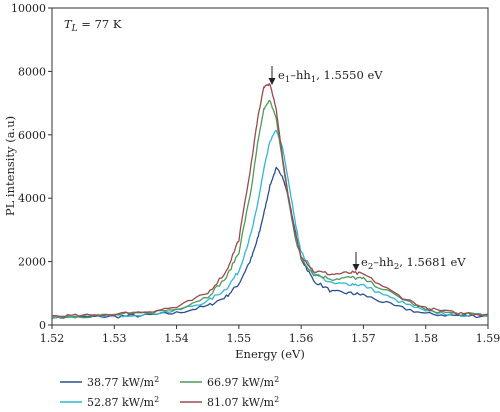  What do you see at coordinates (270, 354) in the screenshot?
I see `x-axis-title: Energy (eV)` at bounding box center [270, 354].